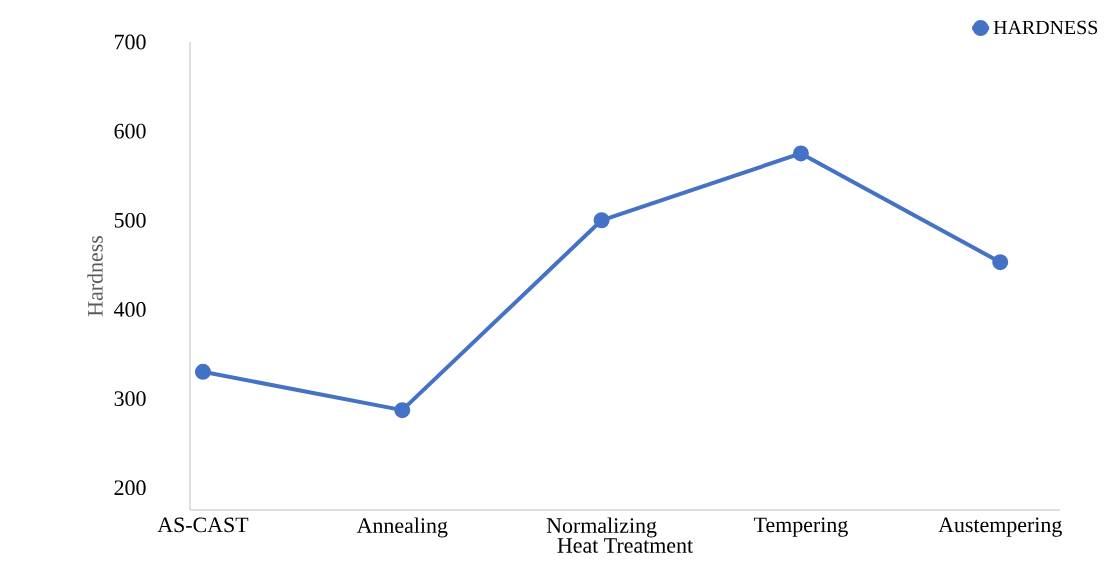 This screenshot has height=580, width=1108. What do you see at coordinates (800, 527) in the screenshot?
I see `x-tick-label: Tempering` at bounding box center [800, 527].